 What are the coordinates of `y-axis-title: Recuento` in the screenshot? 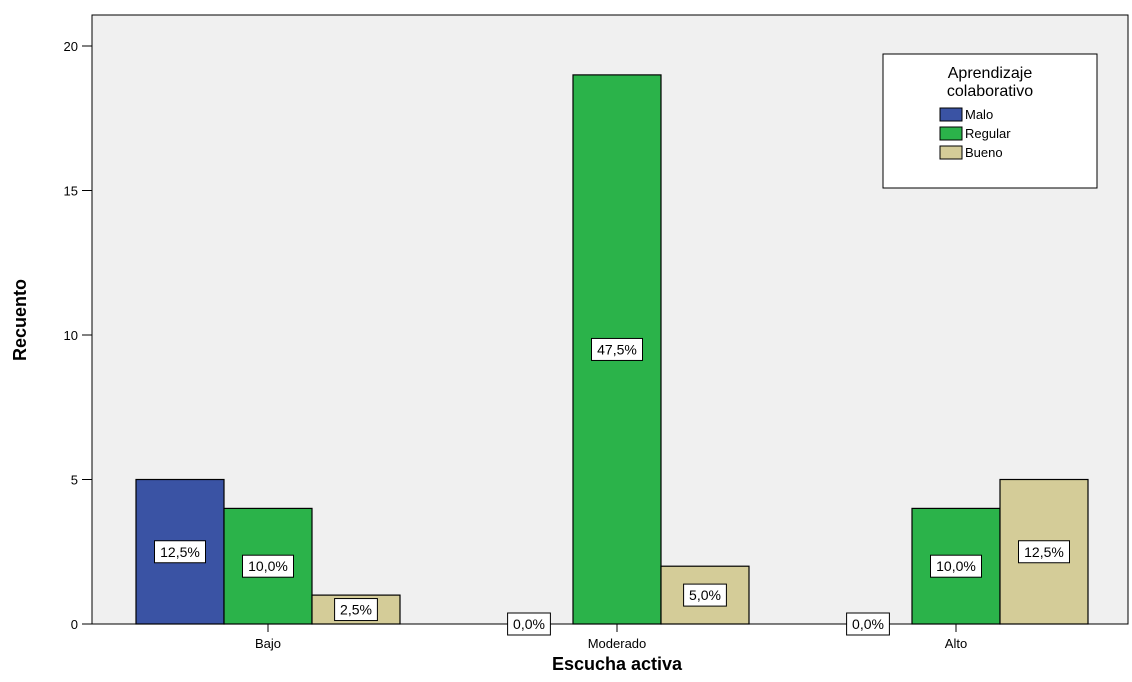 It's located at (20, 320).